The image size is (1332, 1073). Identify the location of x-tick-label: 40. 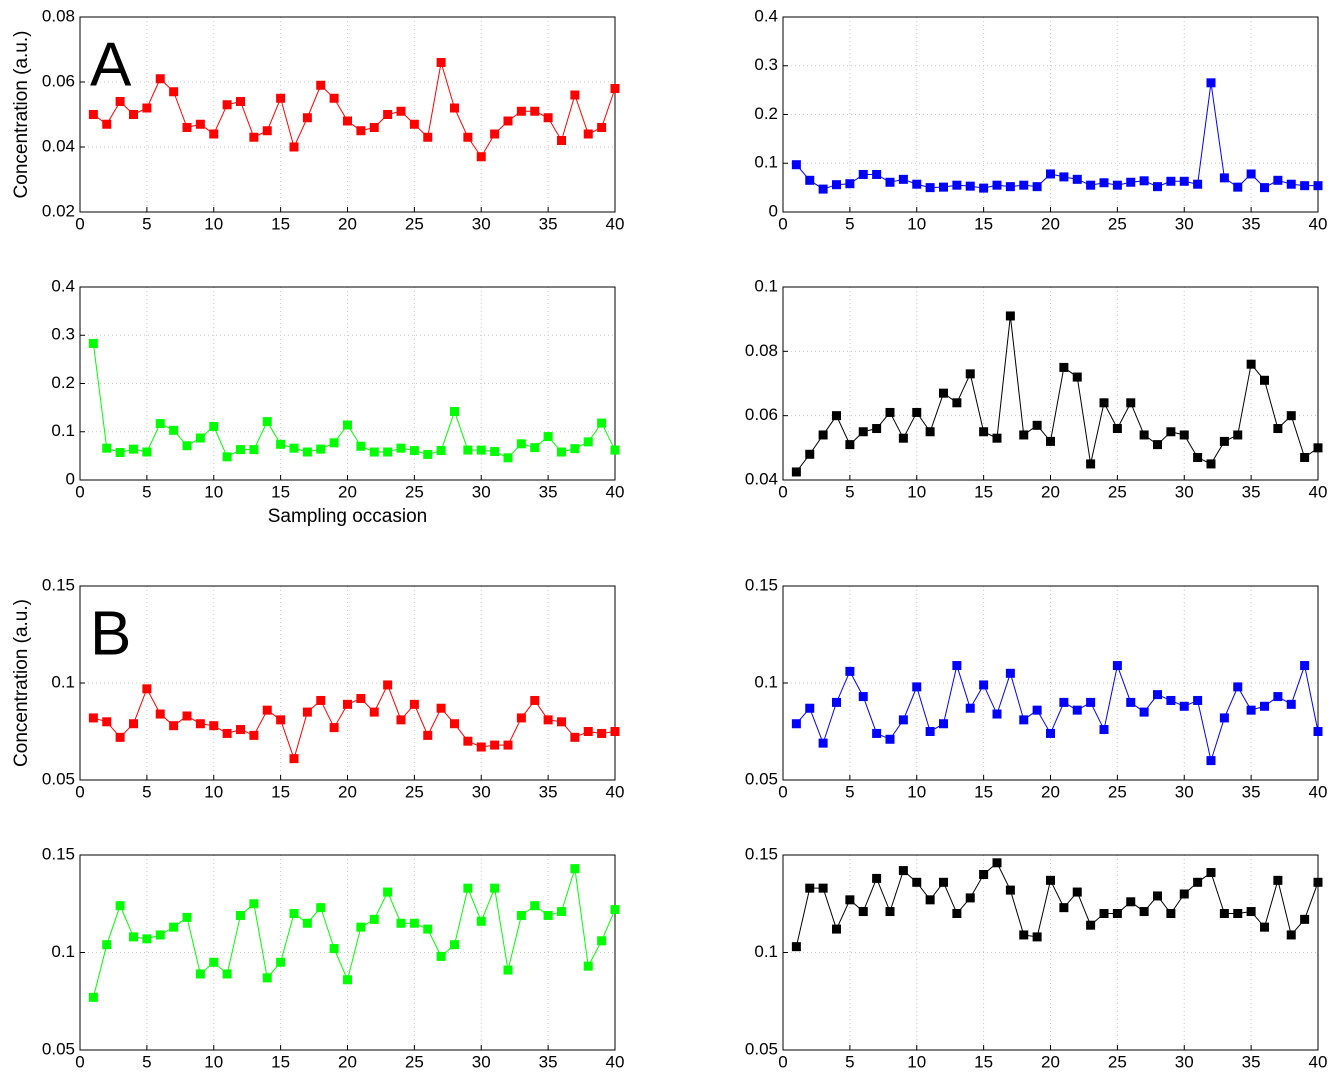
(615, 791).